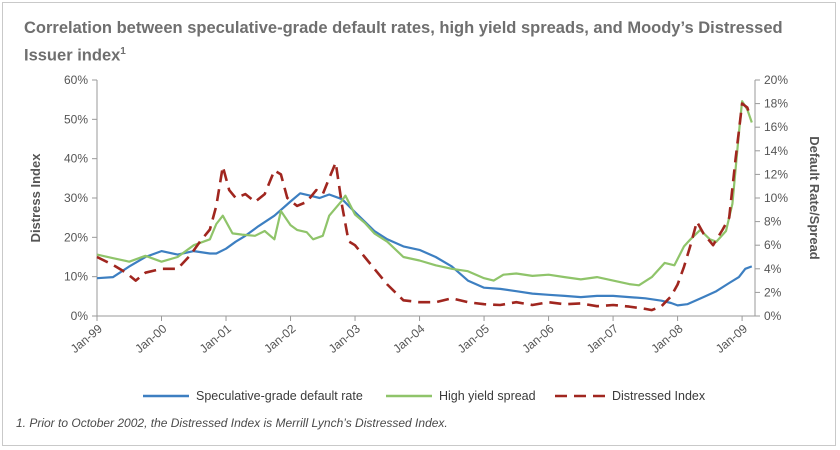 The image size is (840, 450). What do you see at coordinates (80, 316) in the screenshot?
I see `left-axis-tick-label: 0%` at bounding box center [80, 316].